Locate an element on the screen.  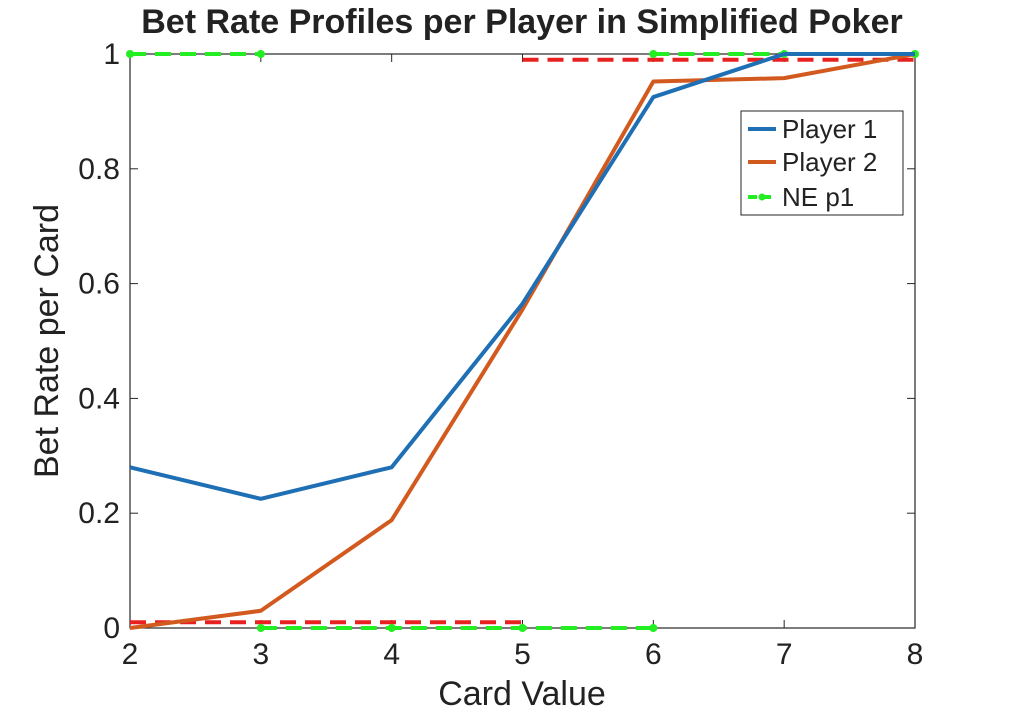
y-tick-label: 0.4 is located at coordinates (99, 398).